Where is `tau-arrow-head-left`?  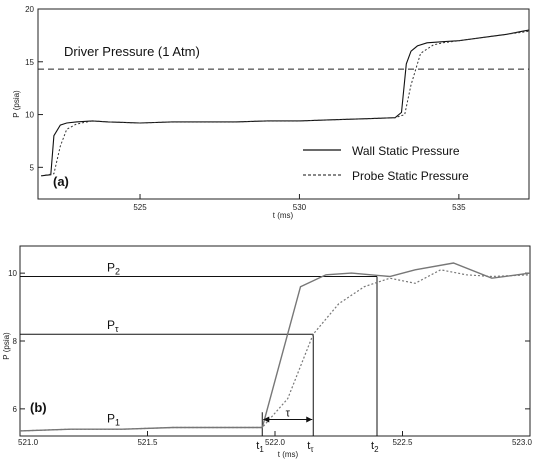 tau-arrow-head-left is located at coordinates (266, 419).